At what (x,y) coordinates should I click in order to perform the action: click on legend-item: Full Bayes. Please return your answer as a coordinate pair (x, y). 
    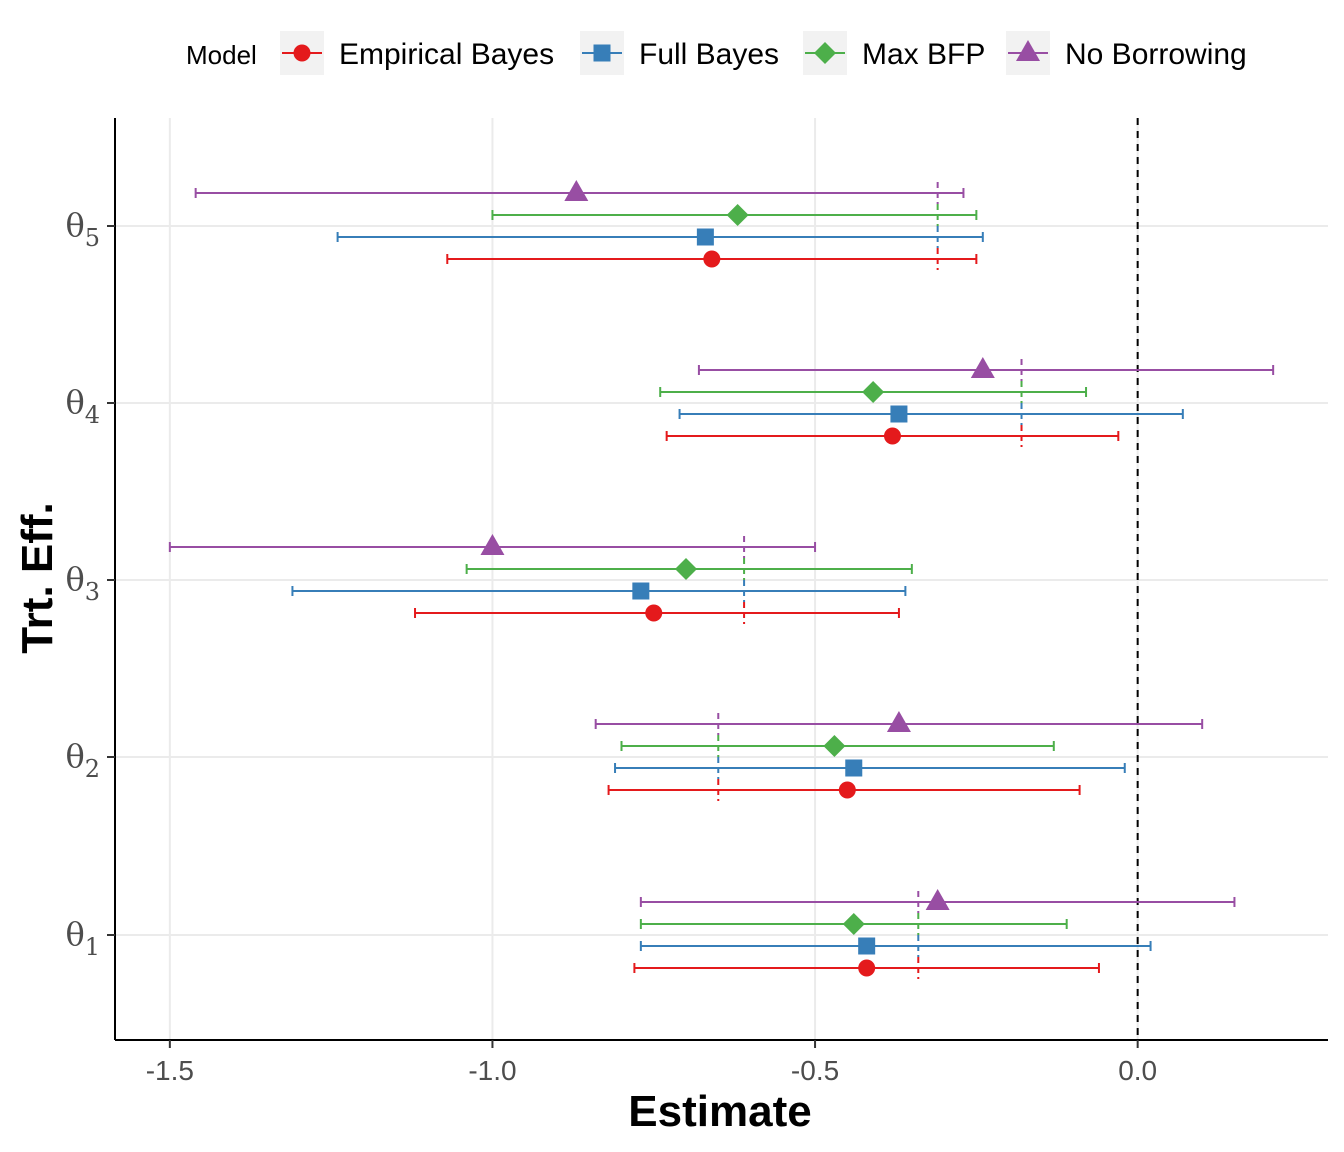
    Looking at the image, I should click on (679, 53).